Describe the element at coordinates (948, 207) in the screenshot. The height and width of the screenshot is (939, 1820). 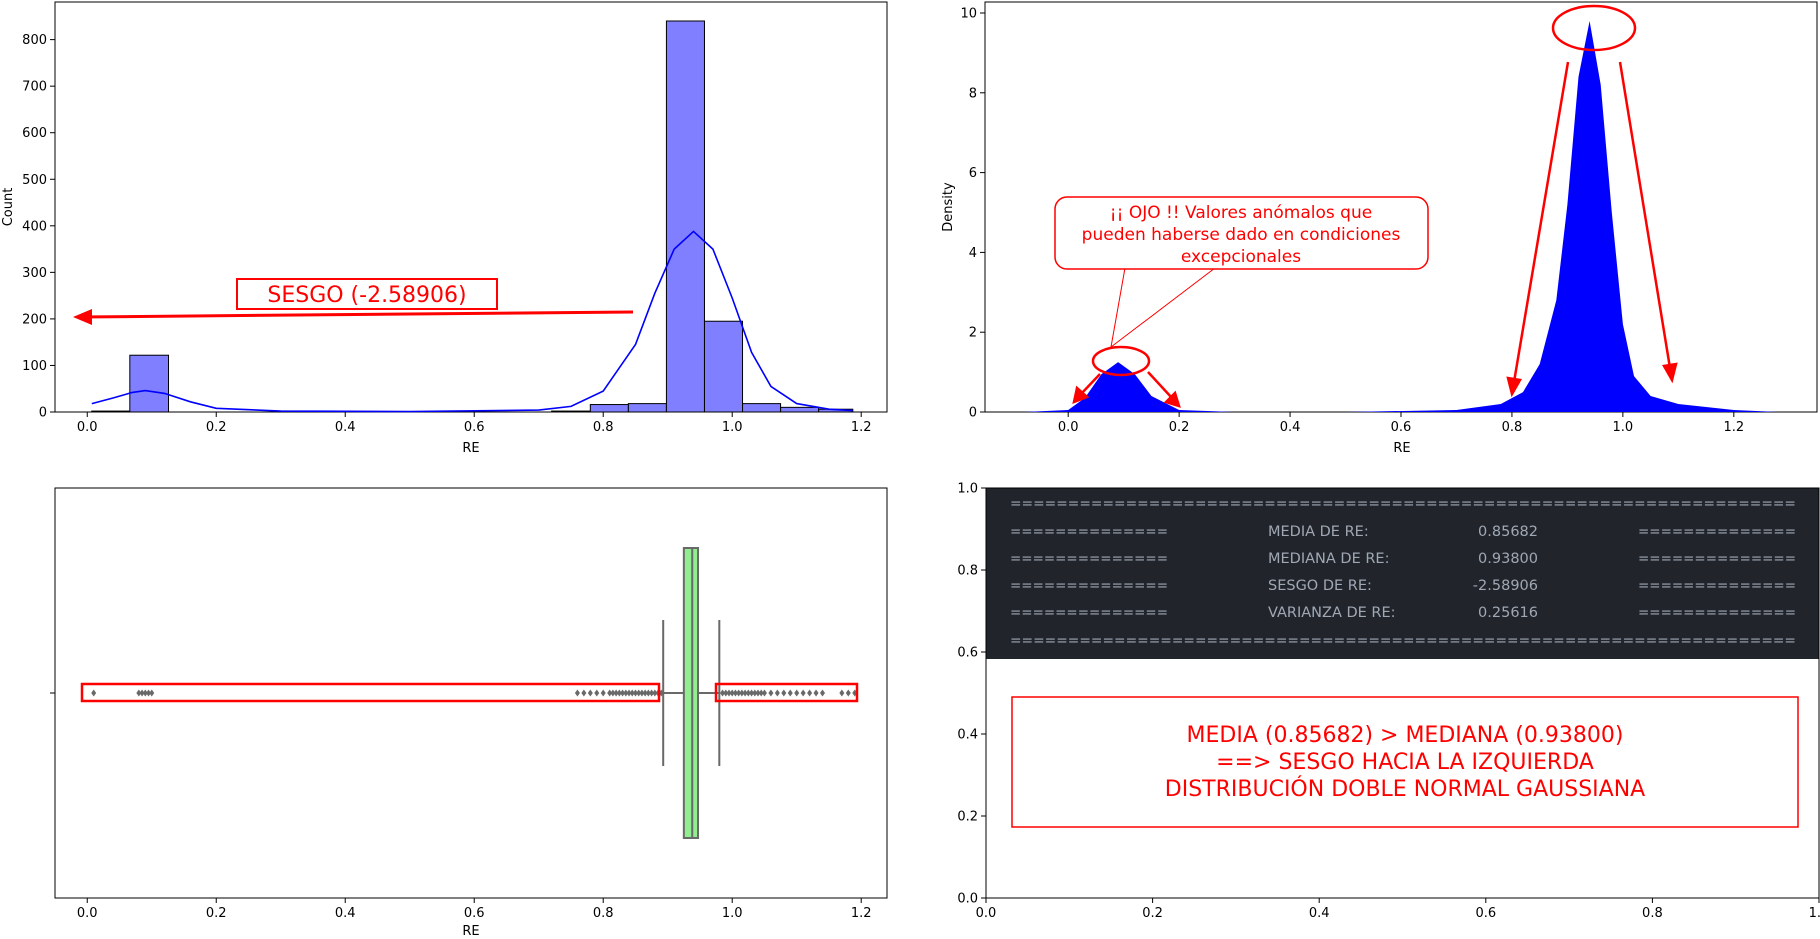
I see `density-y-label: Density` at that location.